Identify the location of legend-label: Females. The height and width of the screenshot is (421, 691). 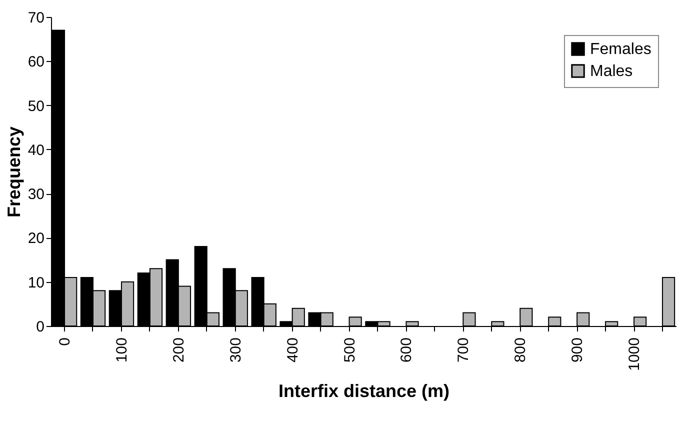
(621, 49).